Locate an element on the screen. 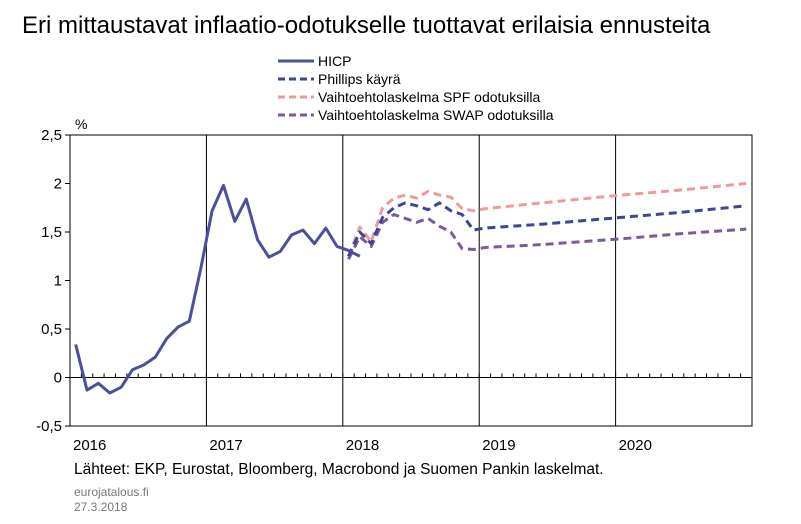 The height and width of the screenshot is (524, 801). x-tick-label: 2018 is located at coordinates (362, 445).